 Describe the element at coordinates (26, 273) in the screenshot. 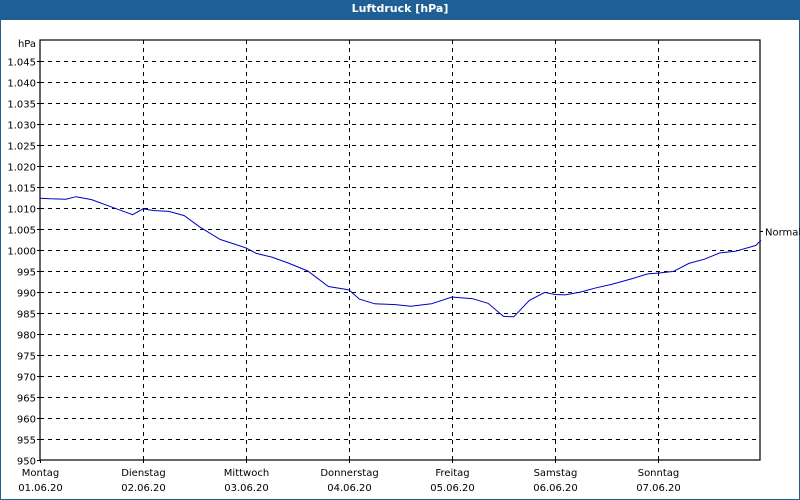

I see `y-tick-label: 995` at that location.